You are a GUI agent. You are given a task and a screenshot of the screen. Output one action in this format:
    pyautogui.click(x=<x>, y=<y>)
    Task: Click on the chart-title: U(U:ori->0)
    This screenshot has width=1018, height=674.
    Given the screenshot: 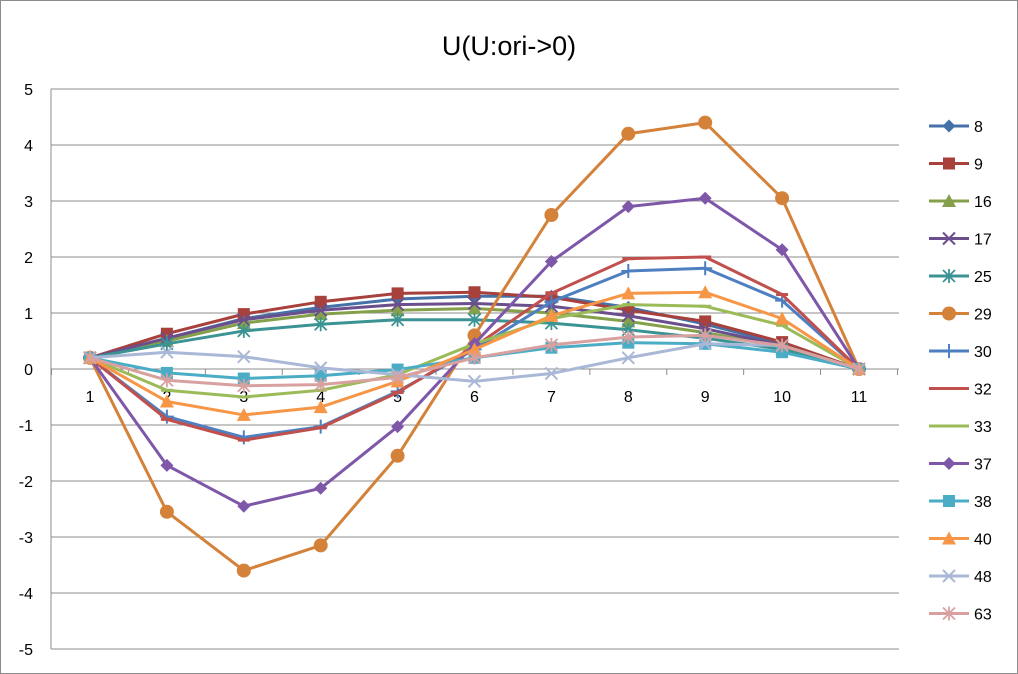 What is the action you would take?
    pyautogui.click(x=509, y=46)
    